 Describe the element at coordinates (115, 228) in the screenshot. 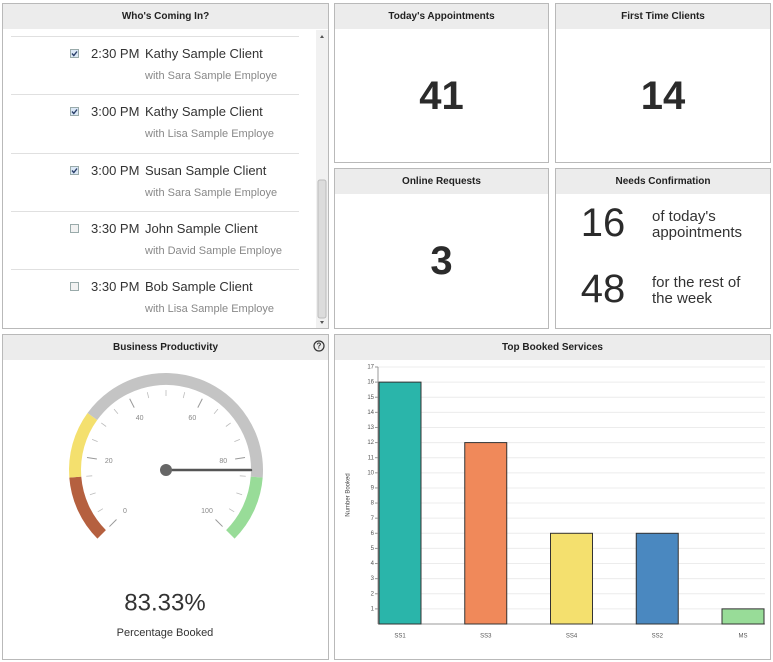

I see `appointment-time: 3:30 PM` at that location.